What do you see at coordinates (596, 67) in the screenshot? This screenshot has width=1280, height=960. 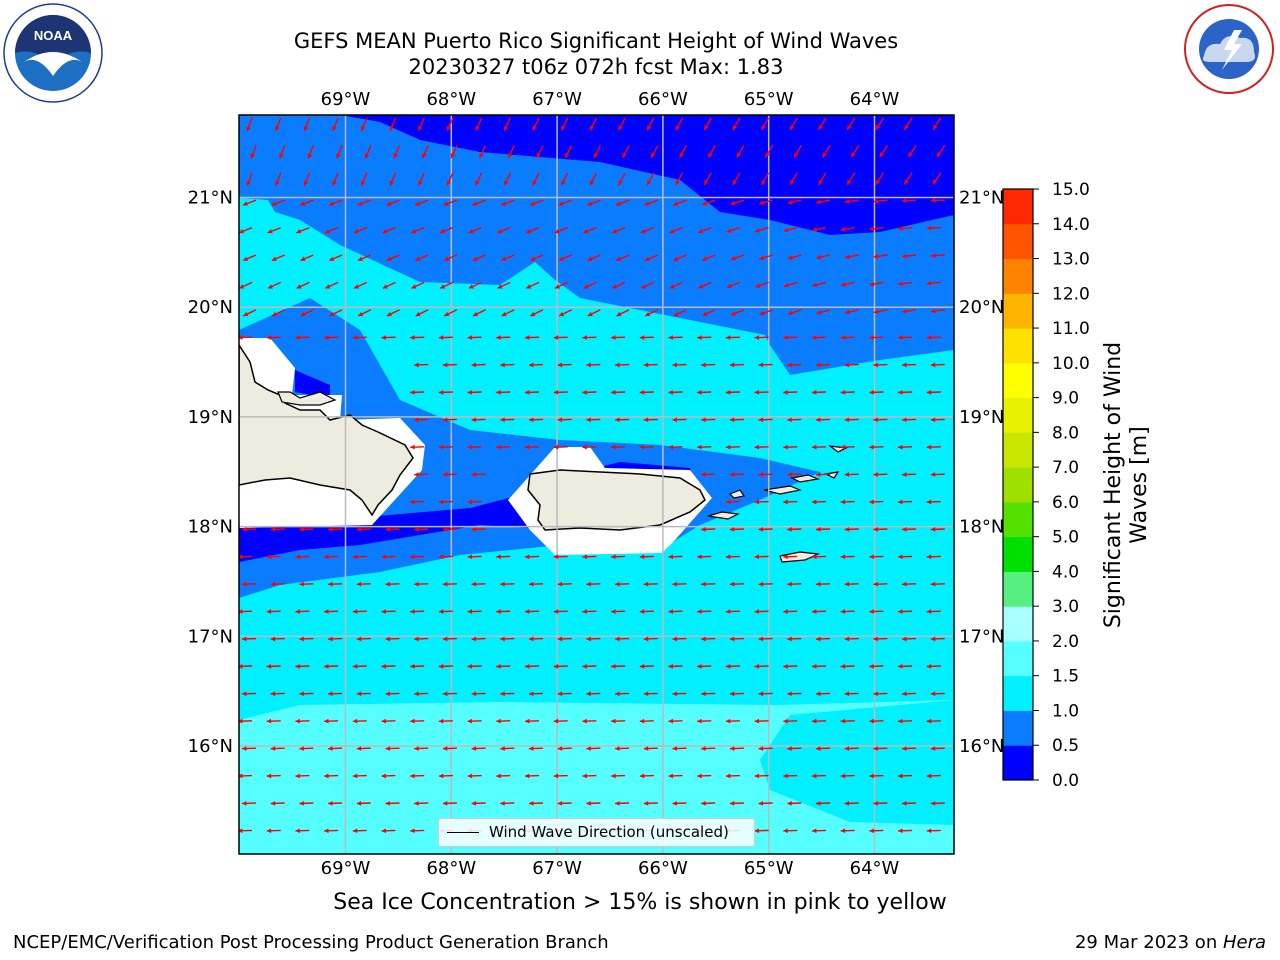 I see `chart-subtitle: 20230327 t06z 072h fcst Max: 1.83` at bounding box center [596, 67].